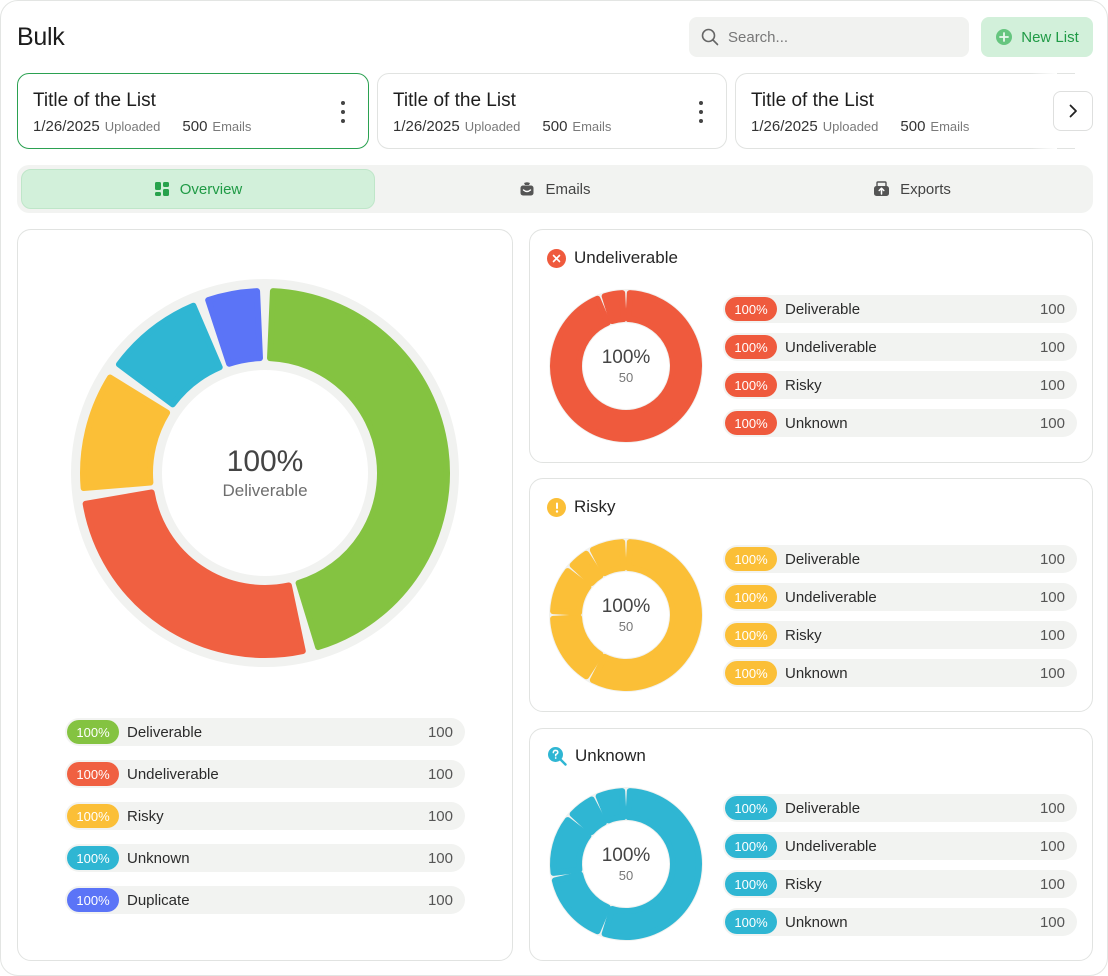  I want to click on undeliverable-header: Undeliverable, so click(612, 258).